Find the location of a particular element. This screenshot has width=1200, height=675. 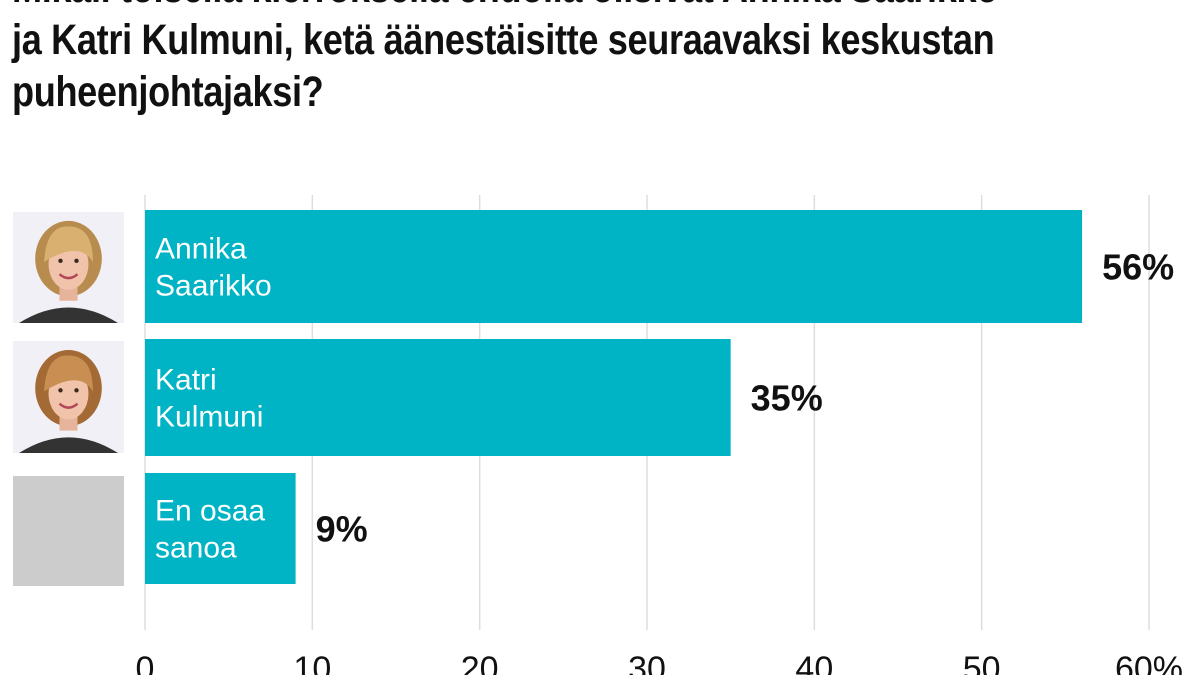

x-tick-label-5: 50 is located at coordinates (982, 662).